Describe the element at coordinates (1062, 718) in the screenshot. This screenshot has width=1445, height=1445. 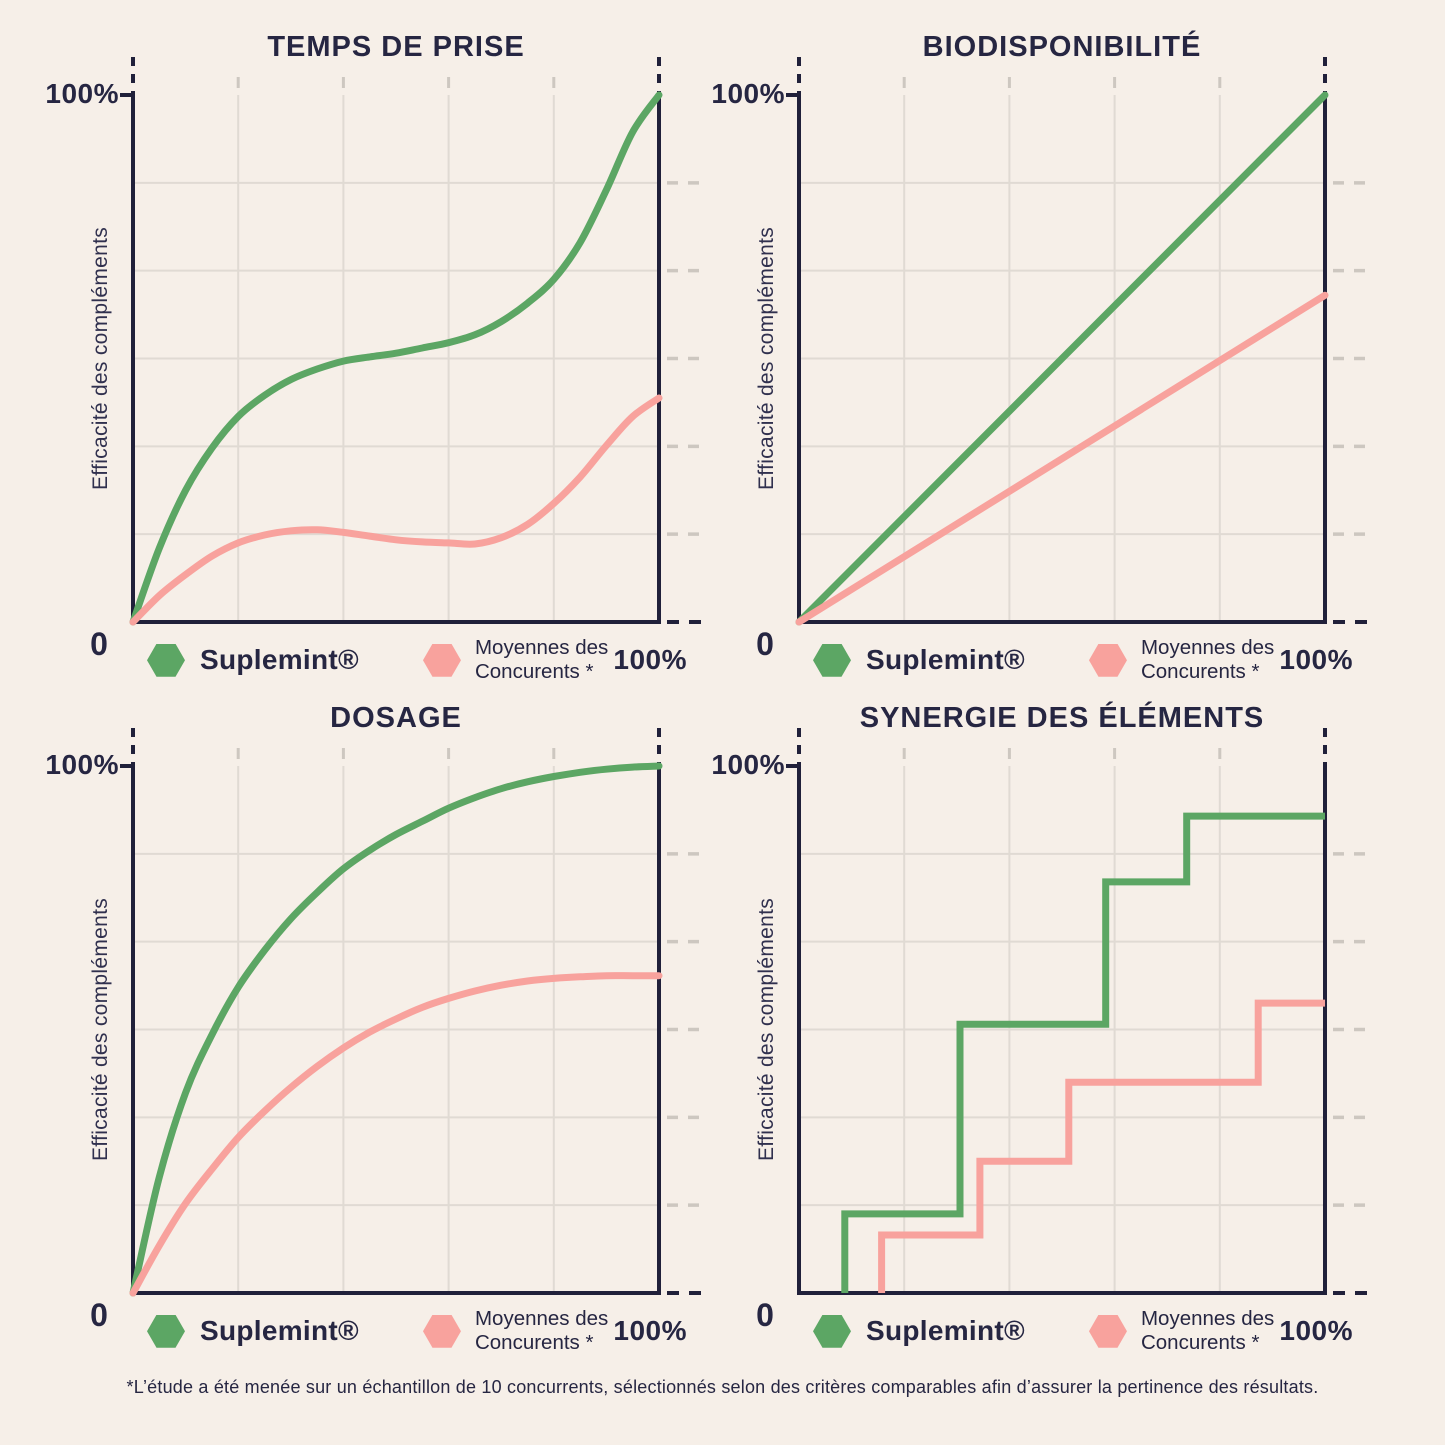
I see `chart-title: SYNERGIE DES ÉLÉMENTS` at that location.